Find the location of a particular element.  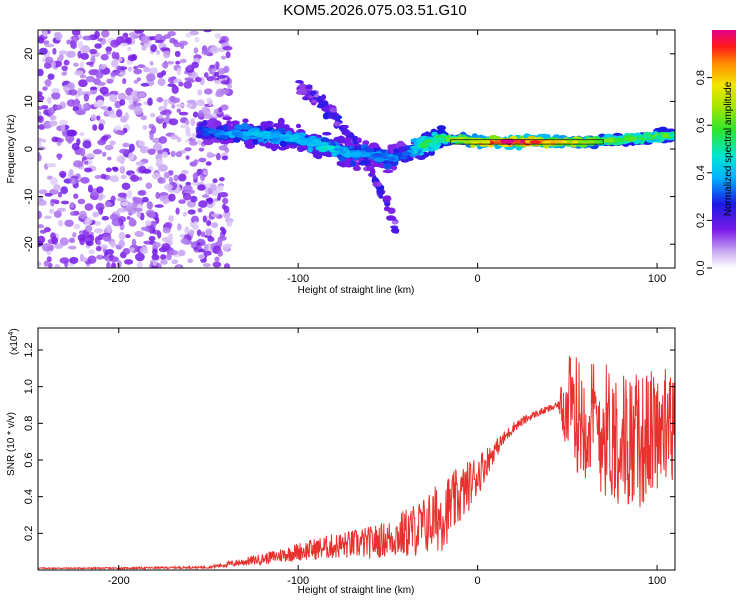

x-tick-label: 100 is located at coordinates (657, 581).